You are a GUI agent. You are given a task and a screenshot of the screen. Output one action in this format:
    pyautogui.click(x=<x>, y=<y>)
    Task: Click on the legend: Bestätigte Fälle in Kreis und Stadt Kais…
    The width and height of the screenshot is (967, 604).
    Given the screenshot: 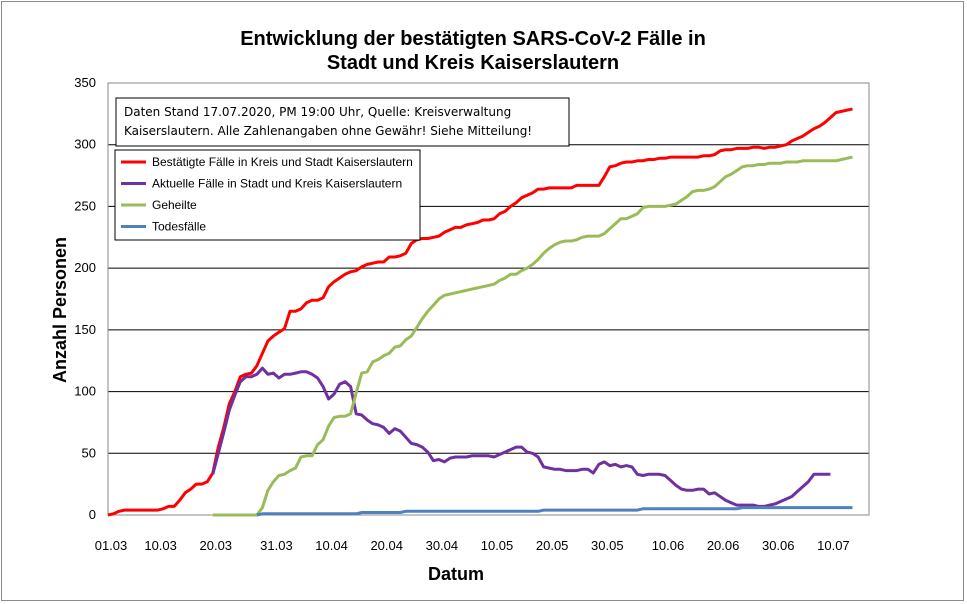 What is the action you would take?
    pyautogui.click(x=267, y=195)
    